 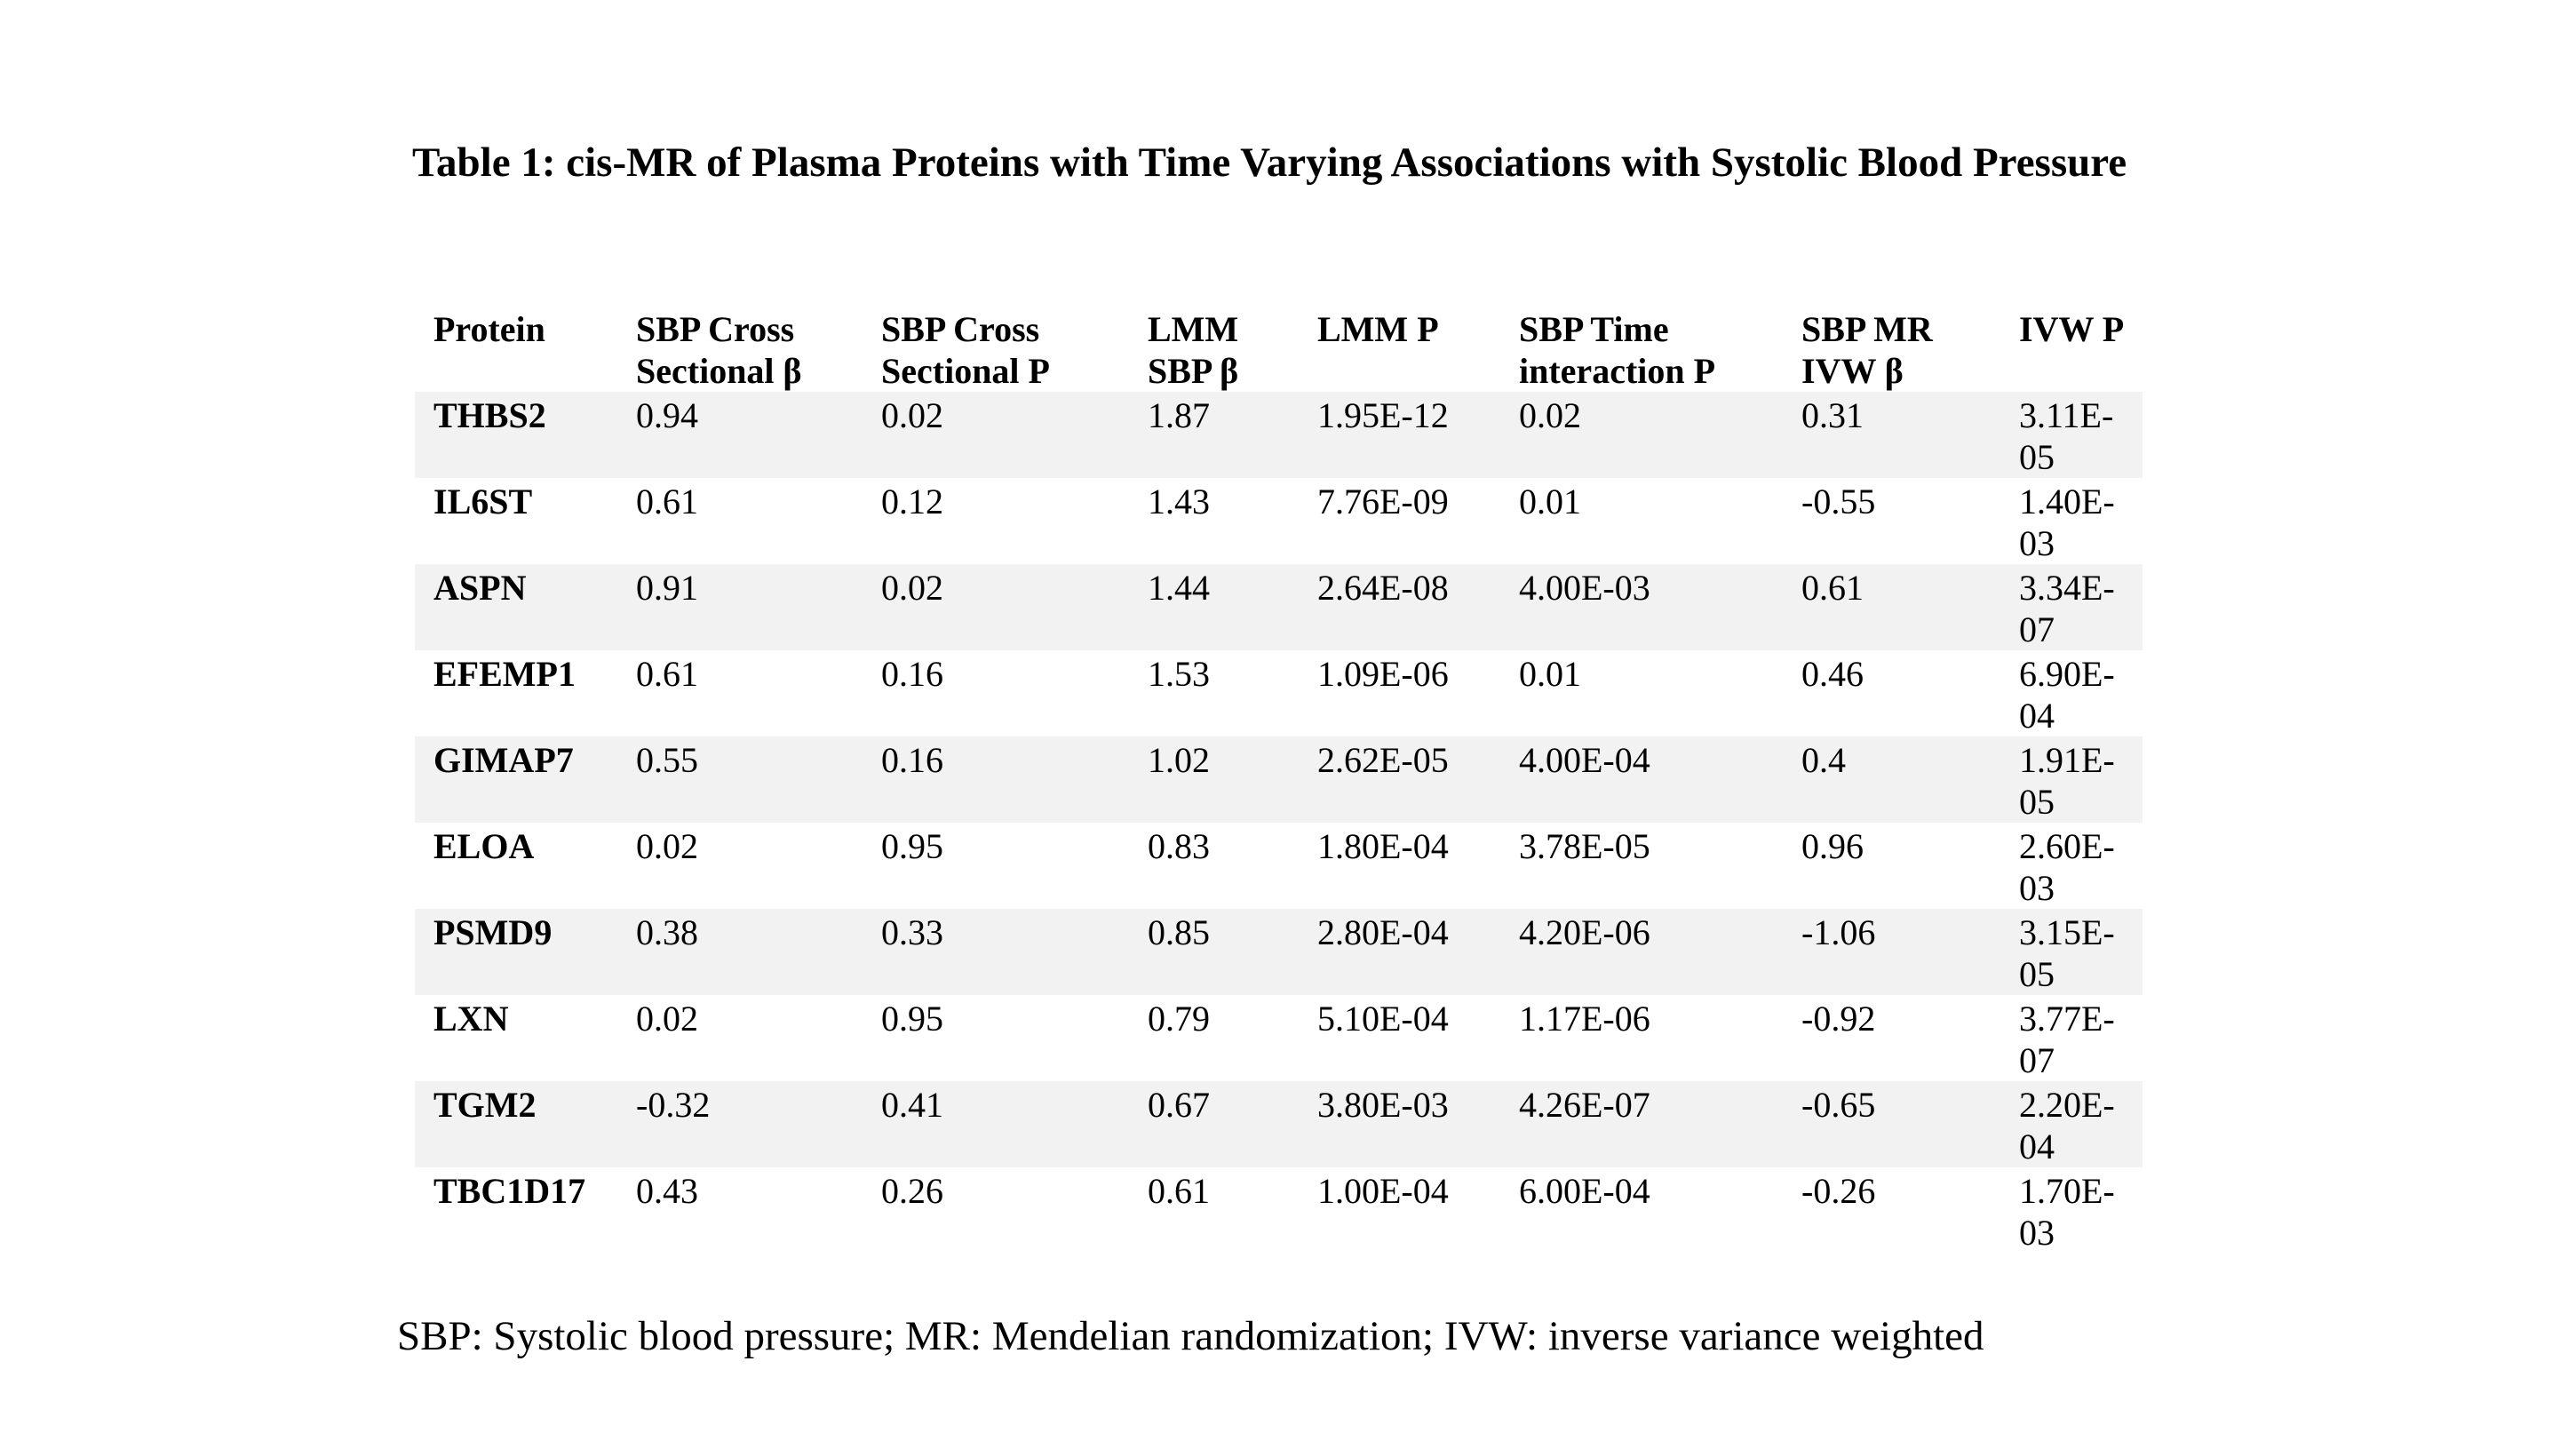 What do you see at coordinates (489, 415) in the screenshot?
I see `protein-cell: THBS2` at bounding box center [489, 415].